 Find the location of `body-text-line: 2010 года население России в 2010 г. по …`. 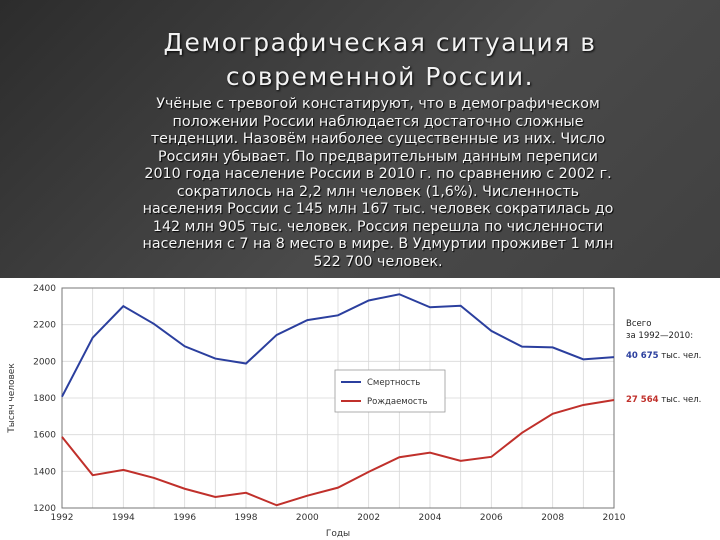

body-text-line: 2010 года население России в 2010 г. по … is located at coordinates (378, 174).